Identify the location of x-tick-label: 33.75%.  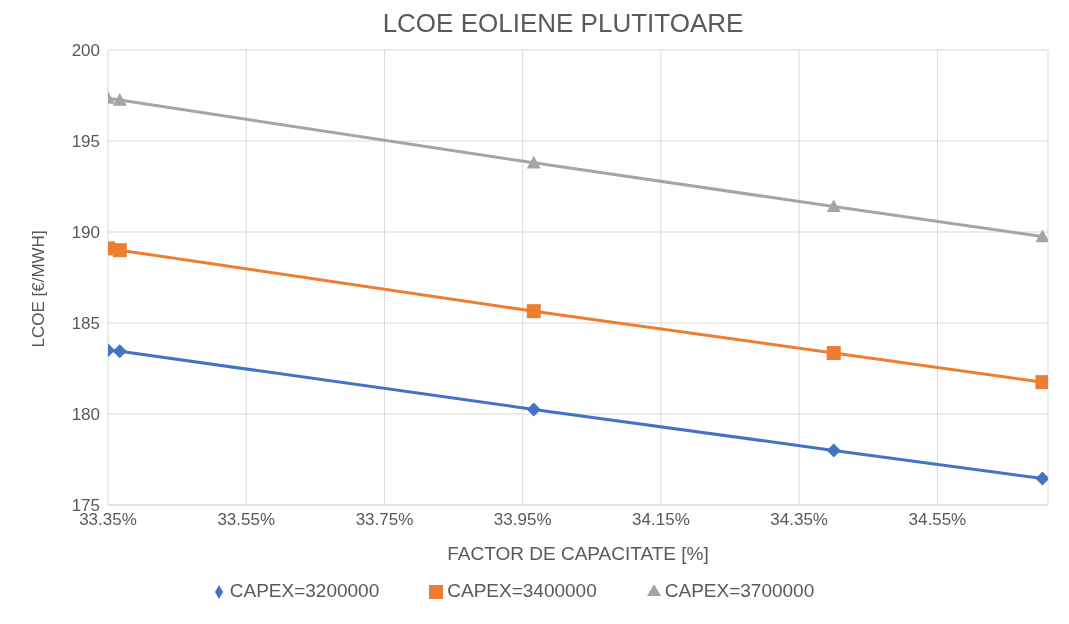
(384, 520).